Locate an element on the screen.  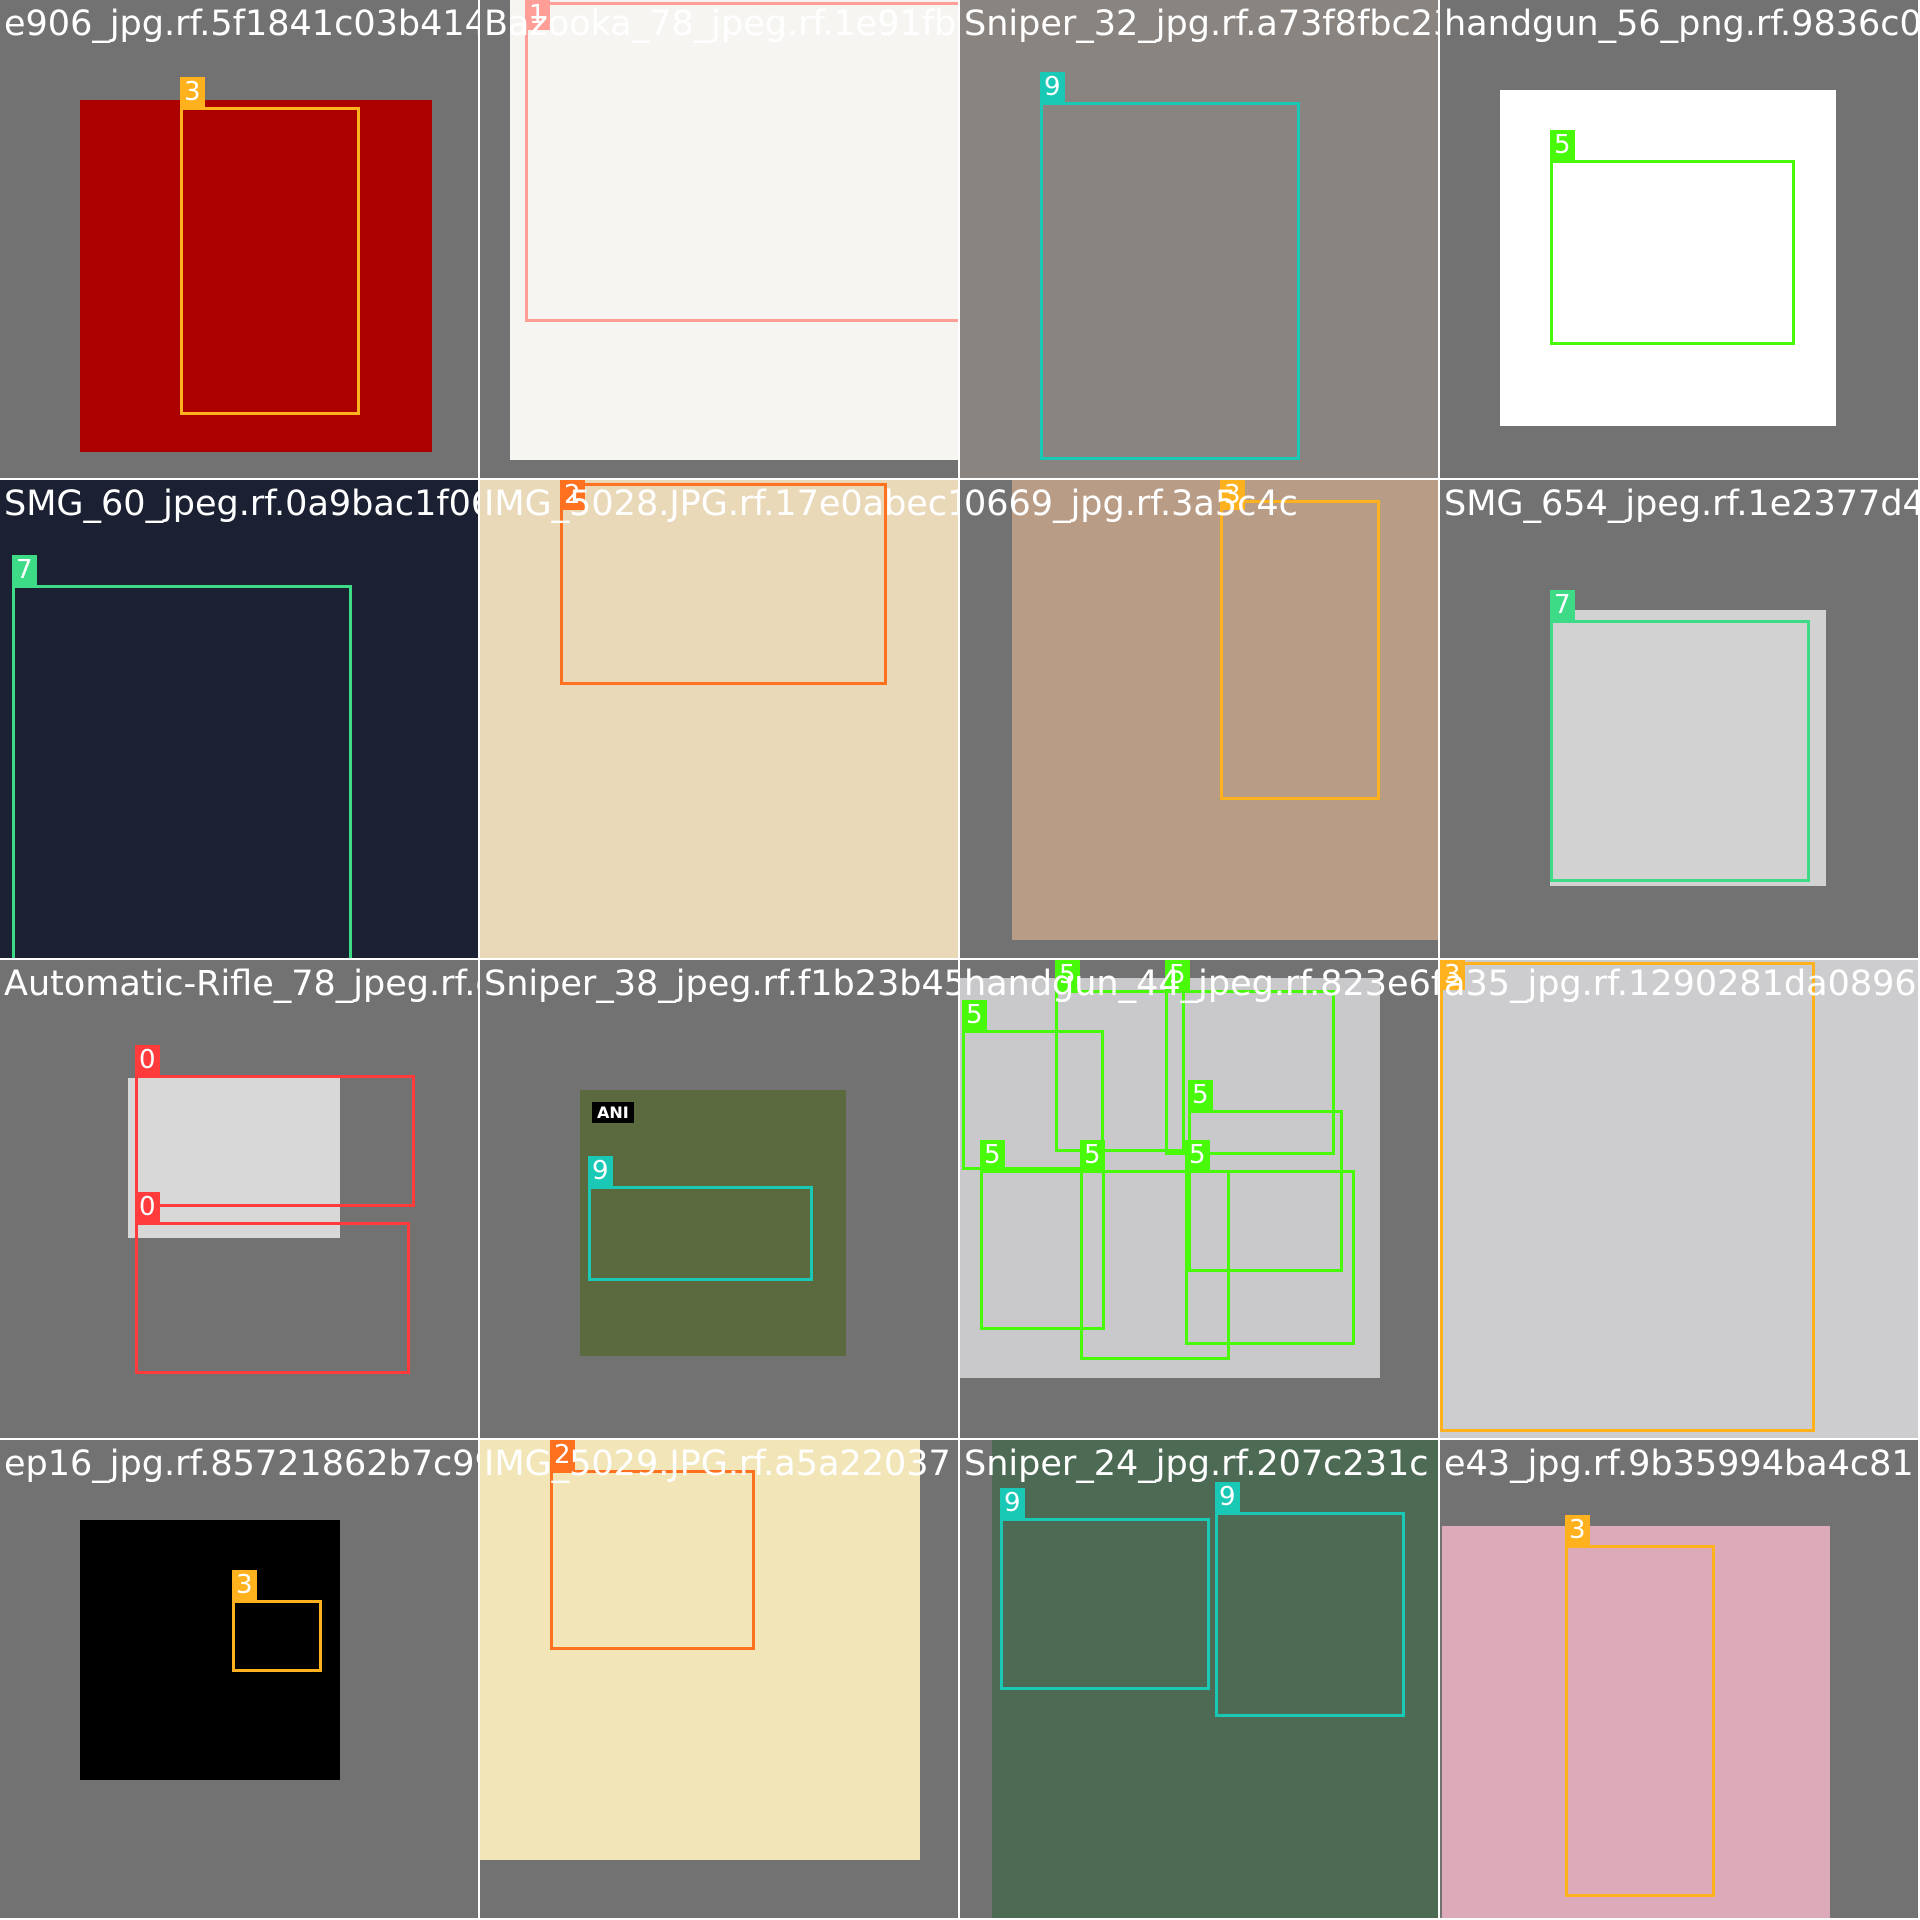
tile: 2 IMG_5029.JPG.rf.a5a22037 is located at coordinates (719, 1679).